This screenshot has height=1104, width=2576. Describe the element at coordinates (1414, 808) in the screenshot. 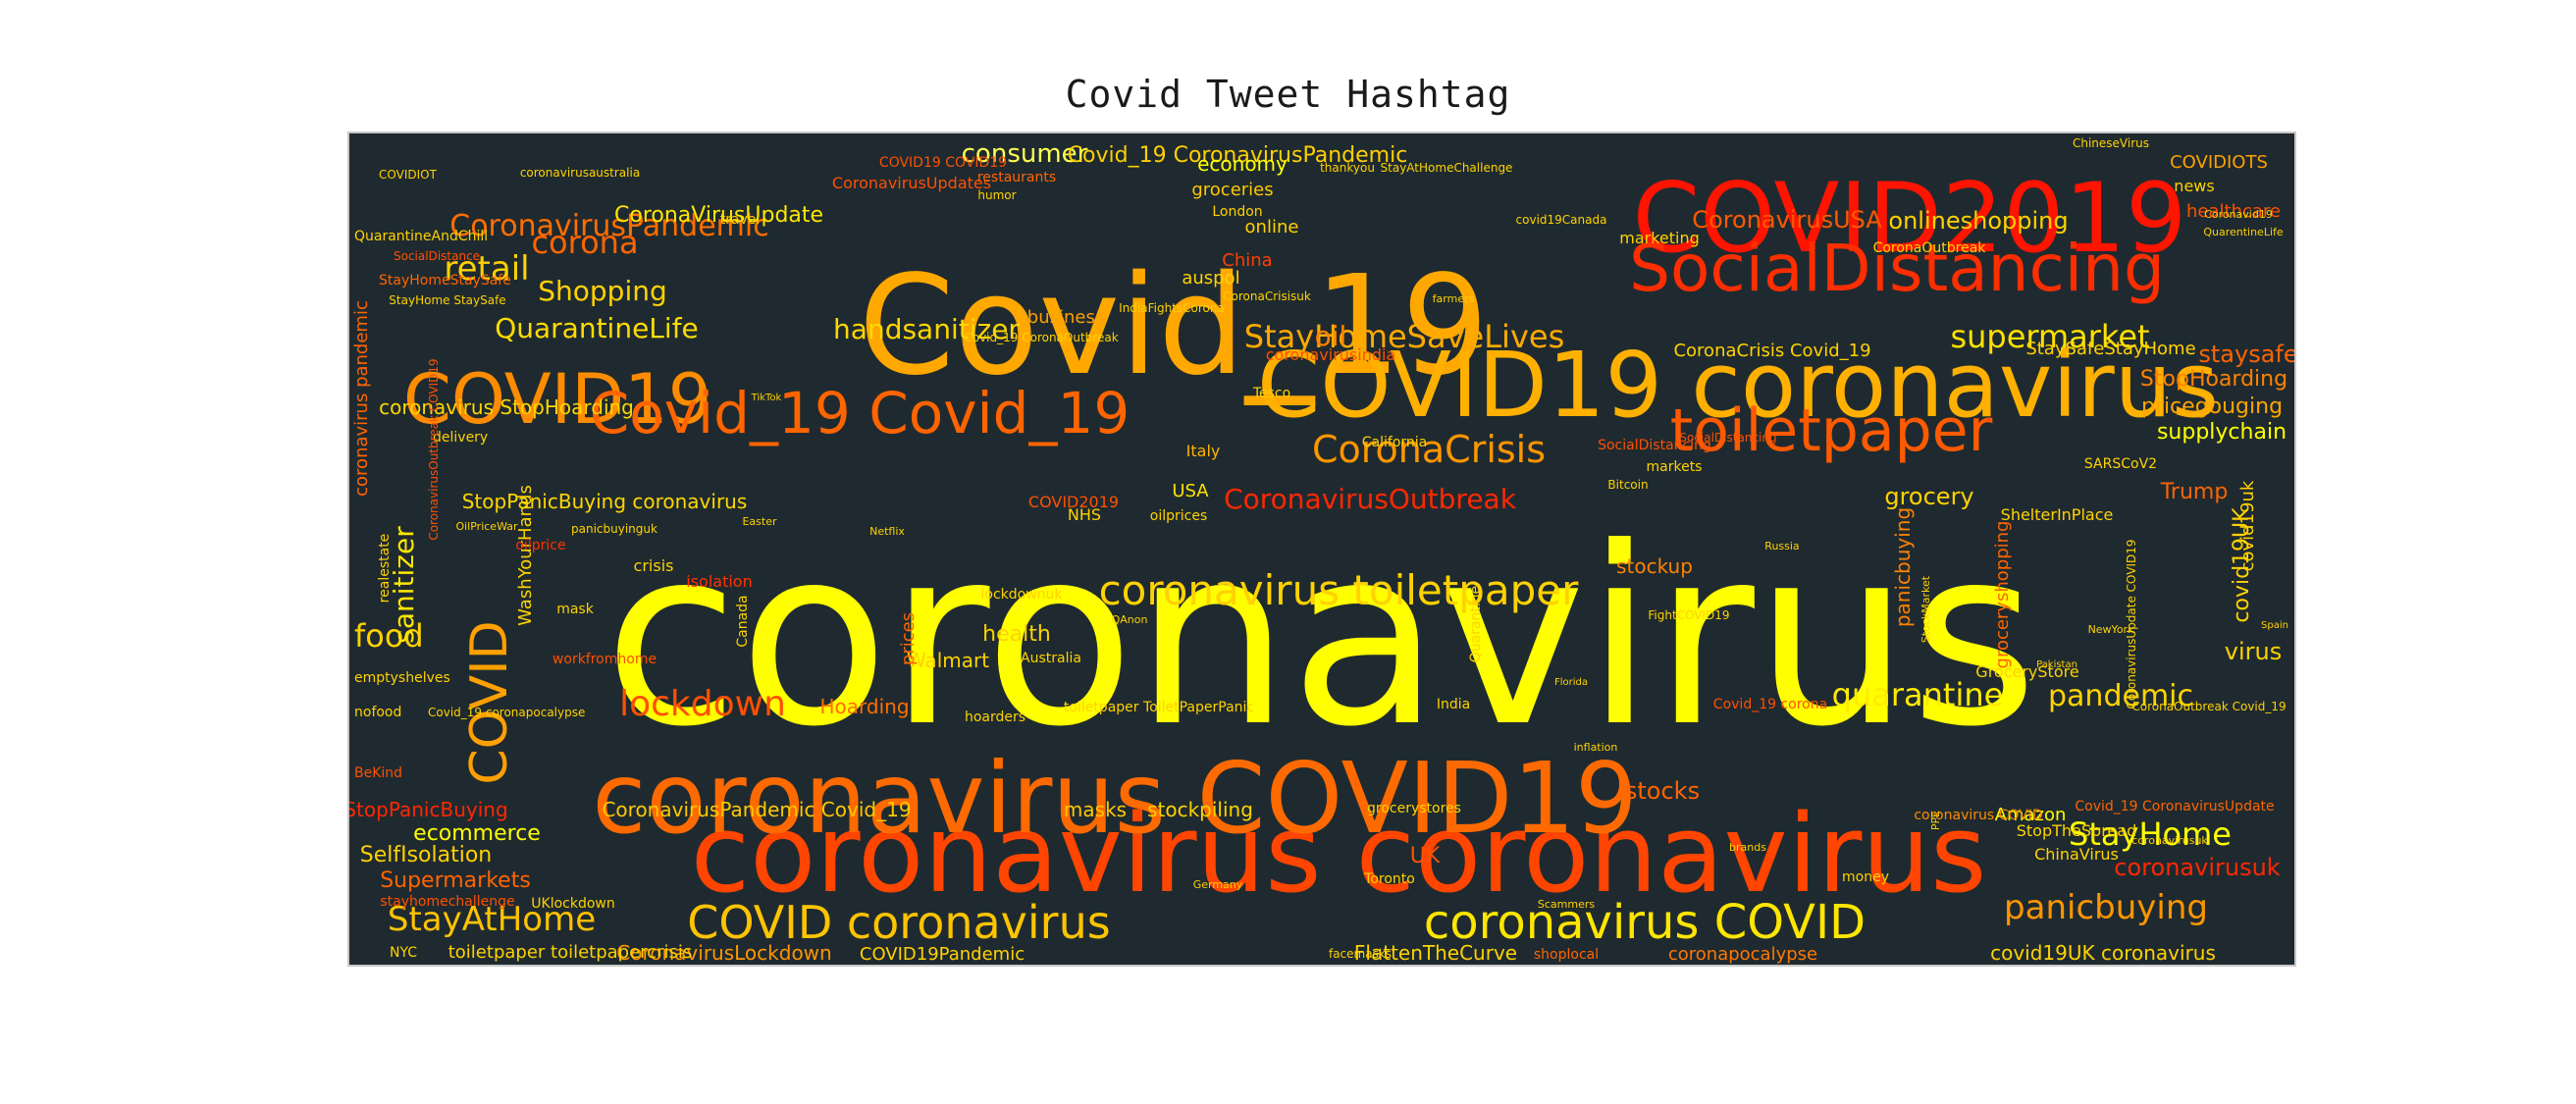

I see `word-grocerystores-93: grocerystores` at that location.